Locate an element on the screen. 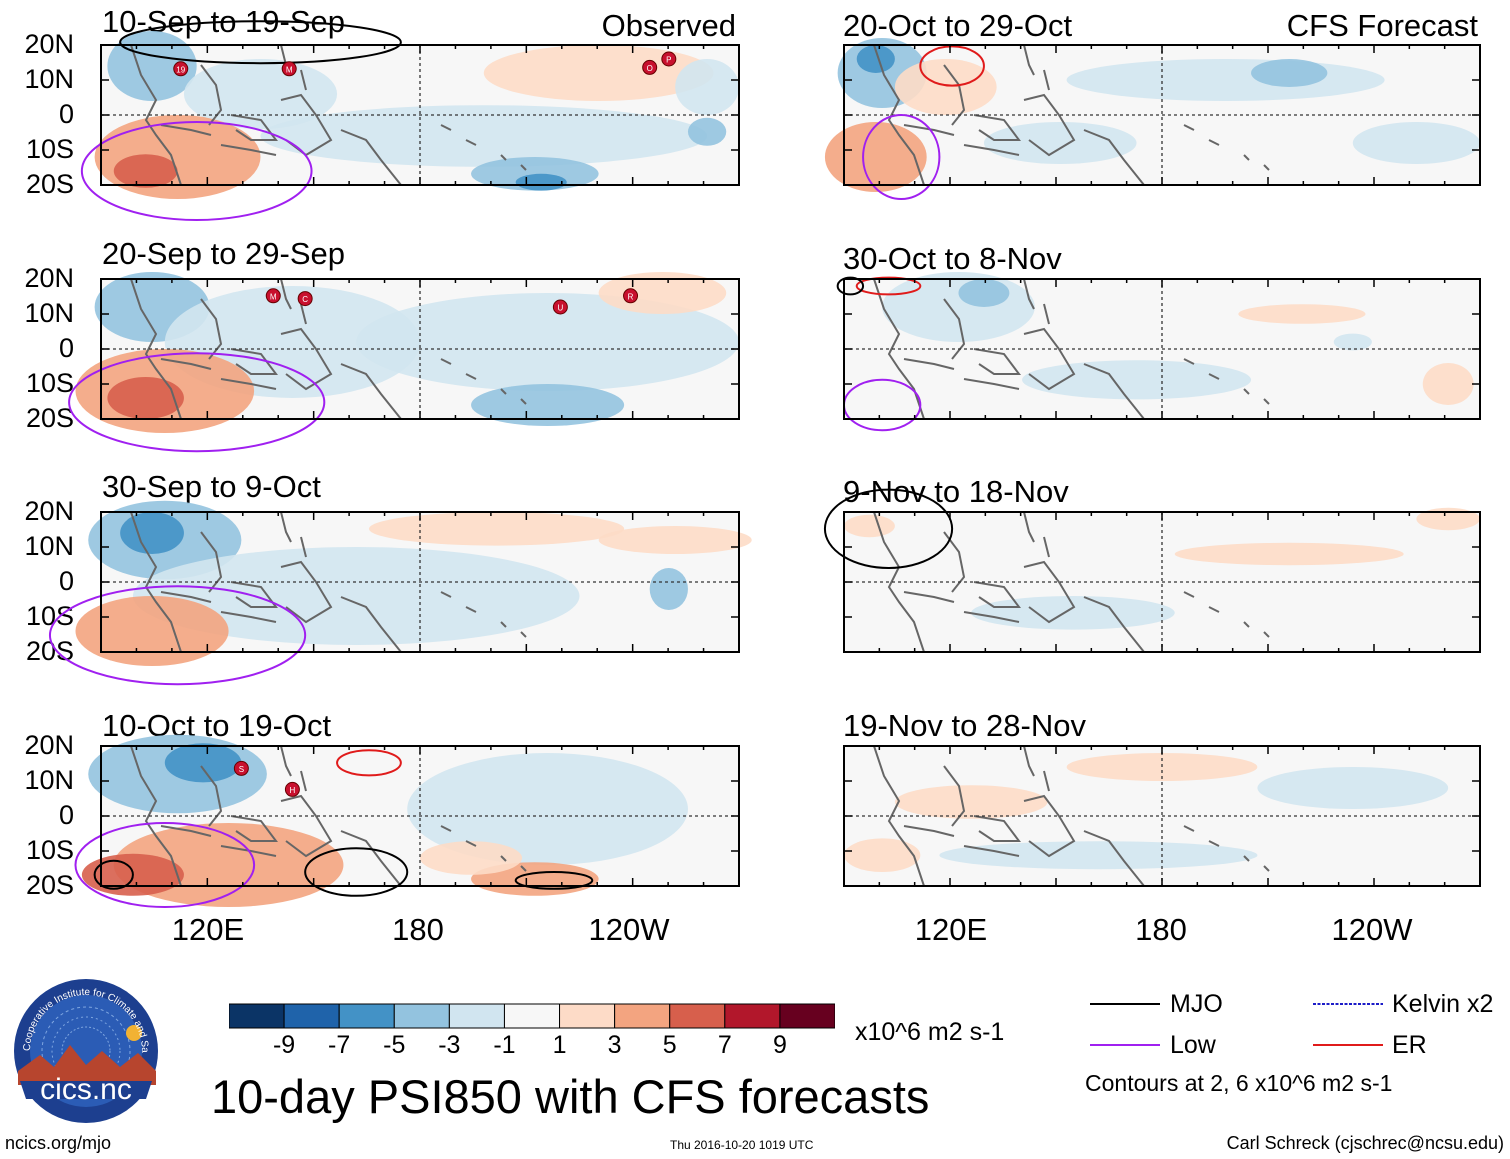 The width and height of the screenshot is (1510, 1159). storm-marker-icon: H is located at coordinates (292, 789).